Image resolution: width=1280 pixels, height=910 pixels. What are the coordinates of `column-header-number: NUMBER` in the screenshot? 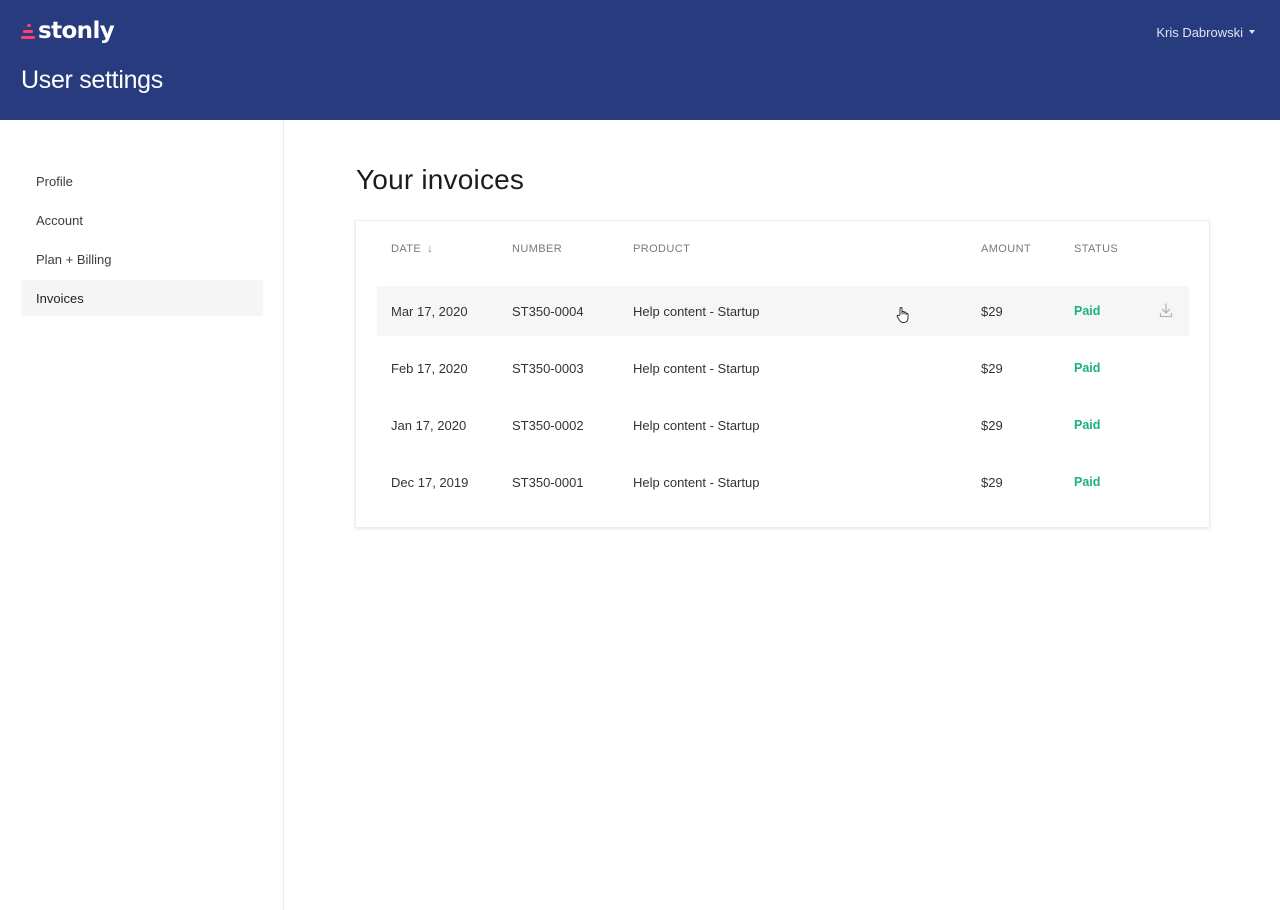 It's located at (537, 249).